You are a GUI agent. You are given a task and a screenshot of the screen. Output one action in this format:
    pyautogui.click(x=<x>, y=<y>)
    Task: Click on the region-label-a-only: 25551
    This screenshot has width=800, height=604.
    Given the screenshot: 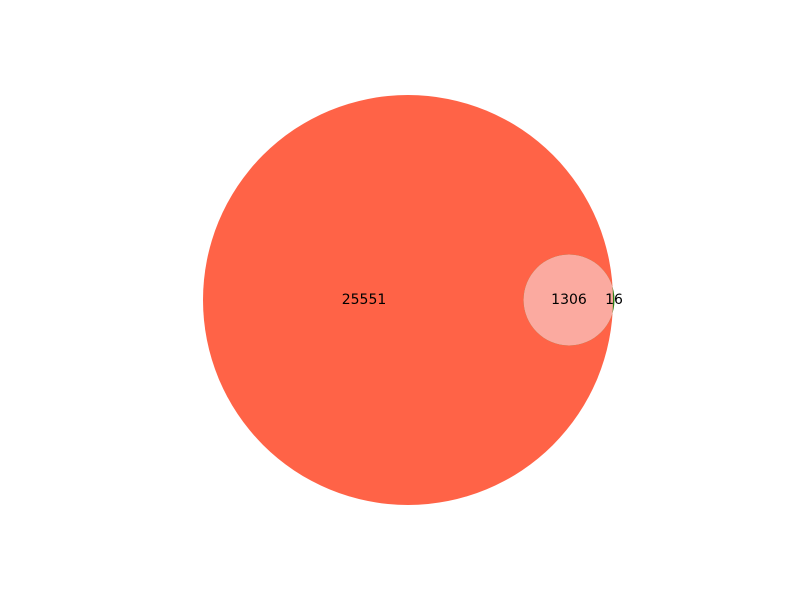 What is the action you would take?
    pyautogui.click(x=364, y=300)
    